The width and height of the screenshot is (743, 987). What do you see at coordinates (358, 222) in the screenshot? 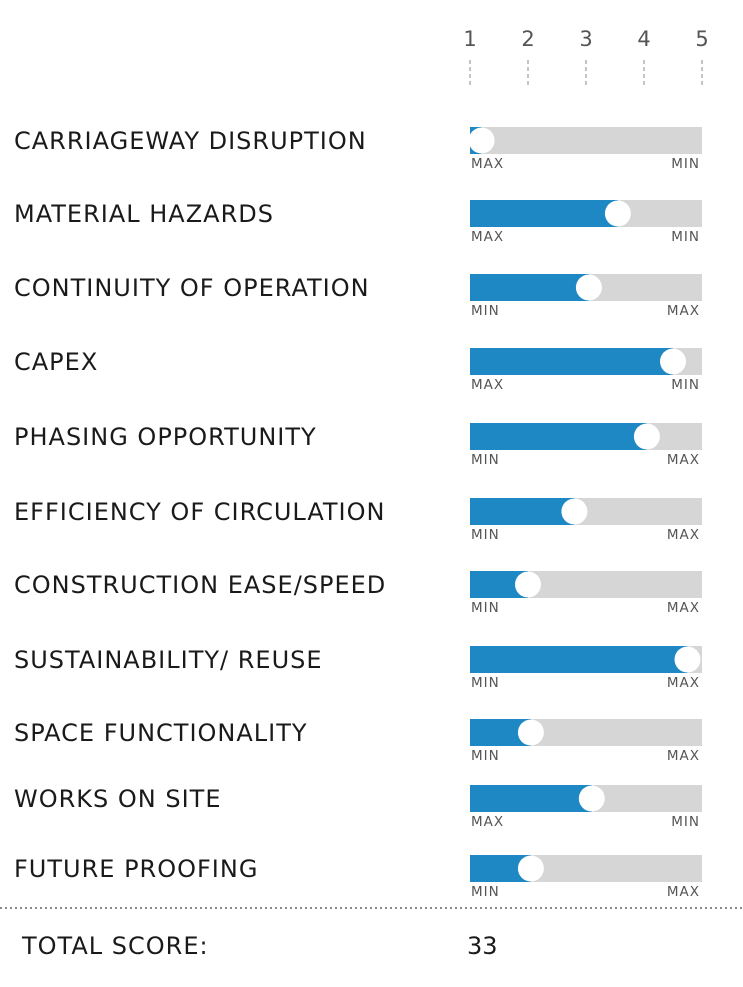
I see `criterion-row: MATERIAL HAZARDS MAX MIN` at bounding box center [358, 222].